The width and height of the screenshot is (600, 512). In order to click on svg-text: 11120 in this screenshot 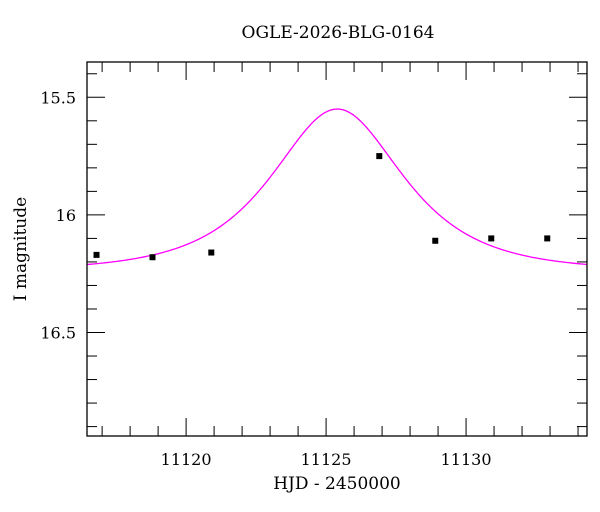, I will do `click(186, 459)`.